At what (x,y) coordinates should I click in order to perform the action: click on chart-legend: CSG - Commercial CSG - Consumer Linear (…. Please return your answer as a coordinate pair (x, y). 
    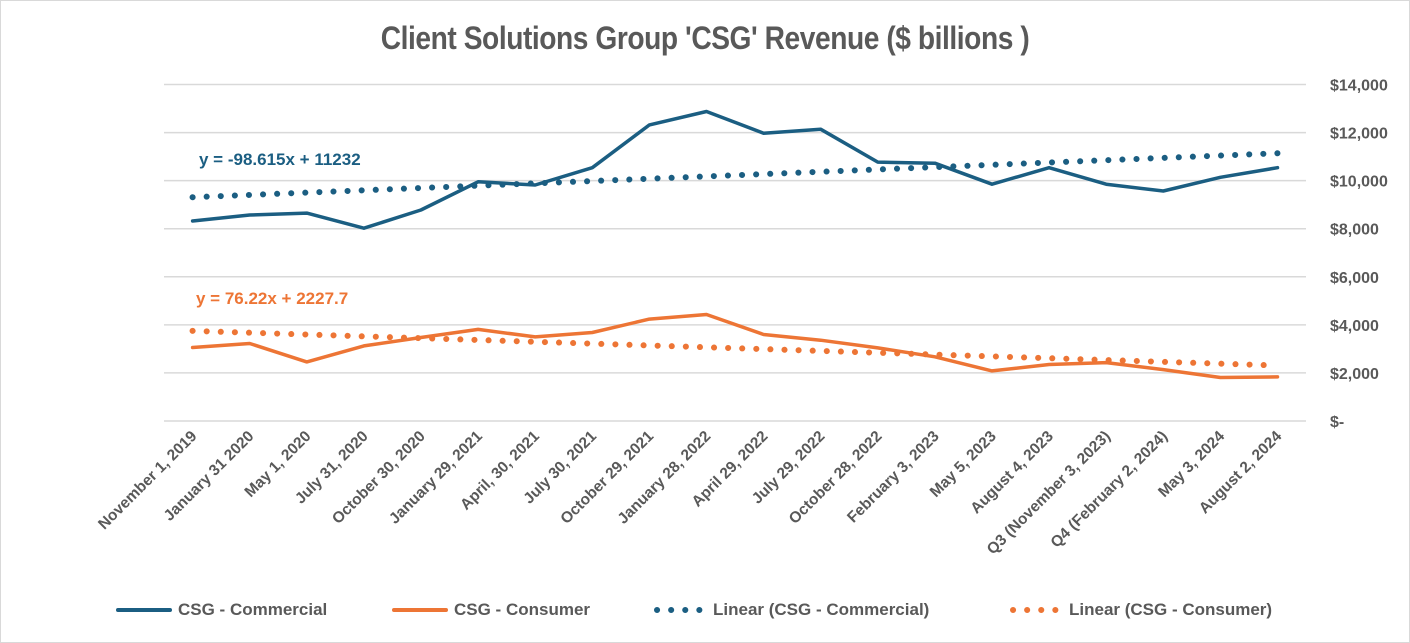
    Looking at the image, I should click on (705, 610).